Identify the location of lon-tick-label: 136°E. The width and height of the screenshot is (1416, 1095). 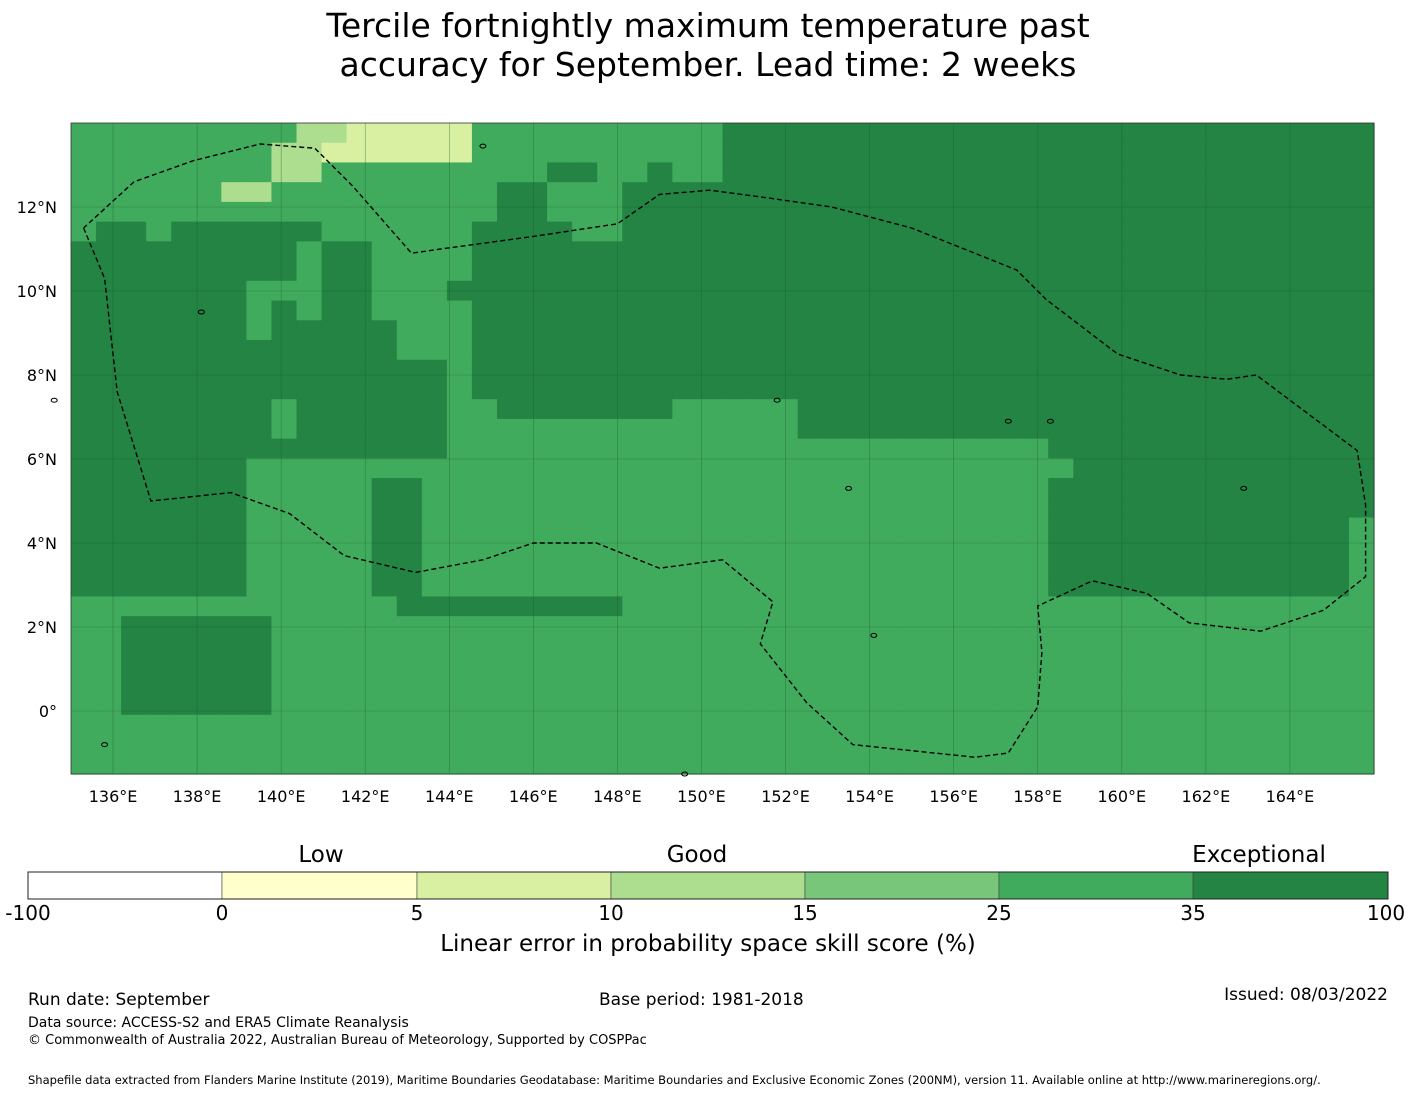
(113, 796).